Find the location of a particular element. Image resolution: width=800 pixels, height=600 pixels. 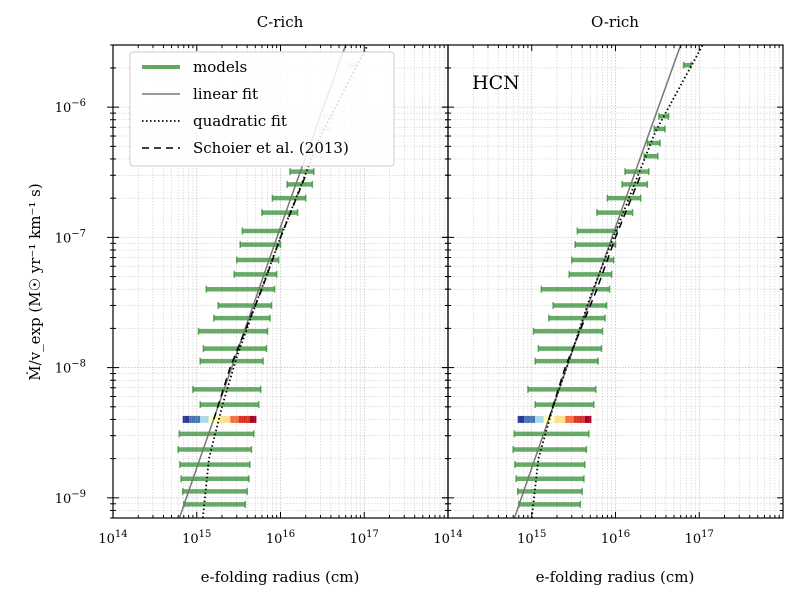

legend-box is located at coordinates (262, 109).